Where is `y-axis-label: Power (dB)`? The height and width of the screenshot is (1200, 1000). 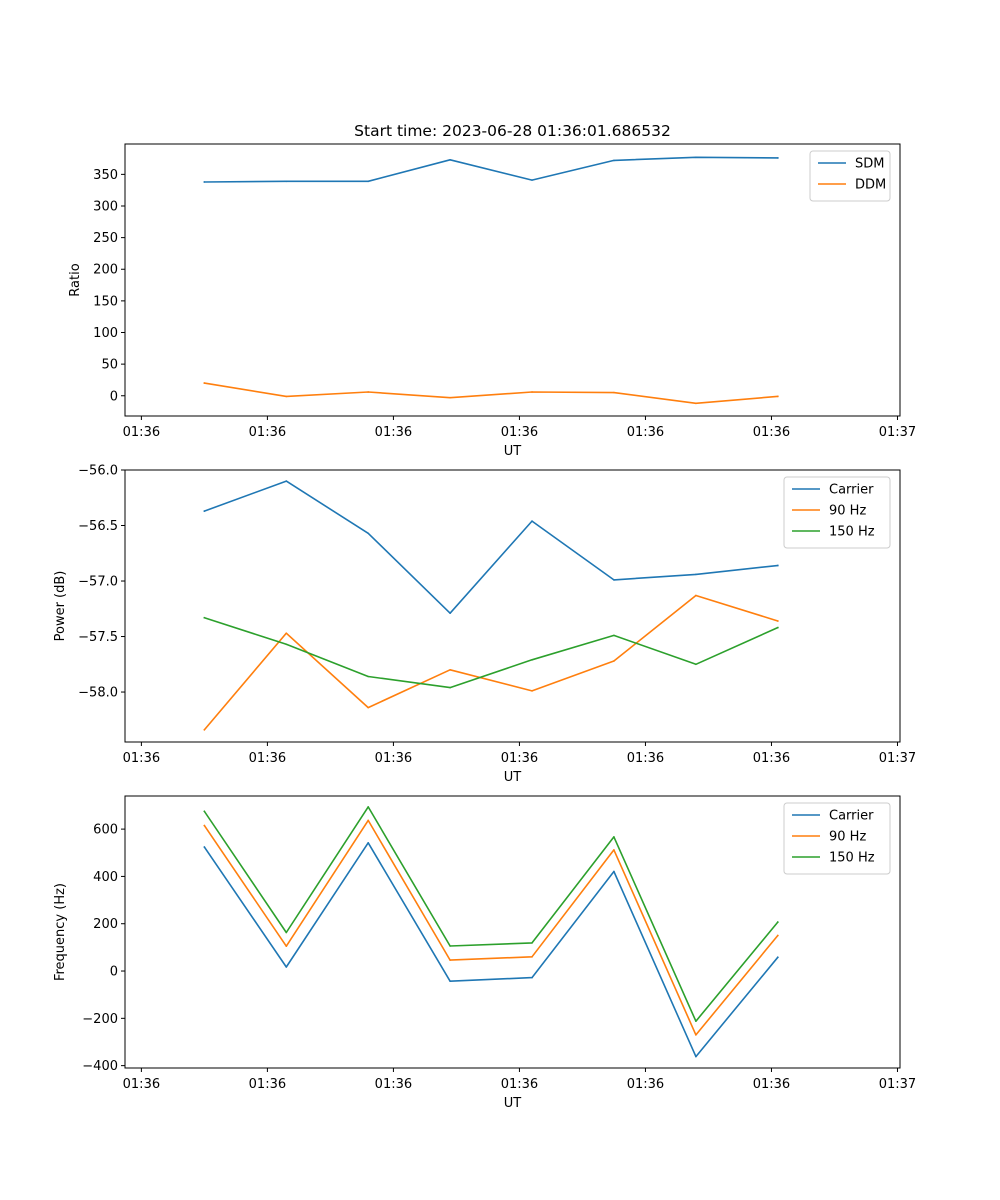
y-axis-label: Power (dB) is located at coordinates (60, 606).